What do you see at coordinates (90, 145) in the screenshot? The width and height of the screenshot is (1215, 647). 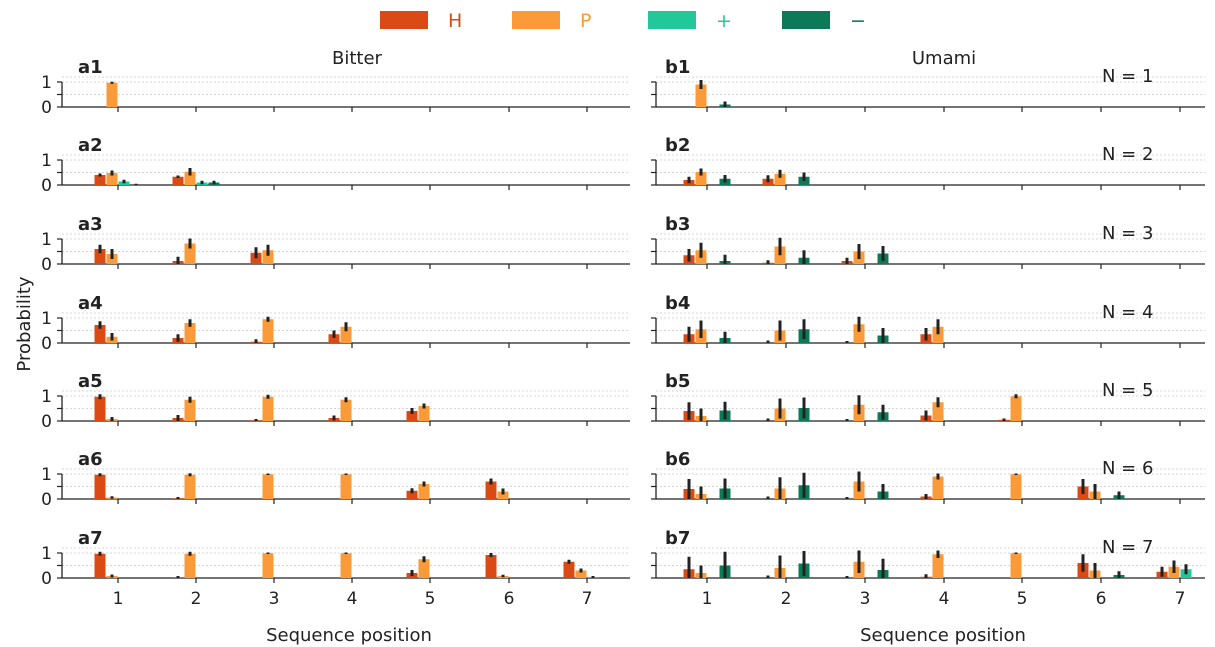 I see `panel-label-a2: a2` at bounding box center [90, 145].